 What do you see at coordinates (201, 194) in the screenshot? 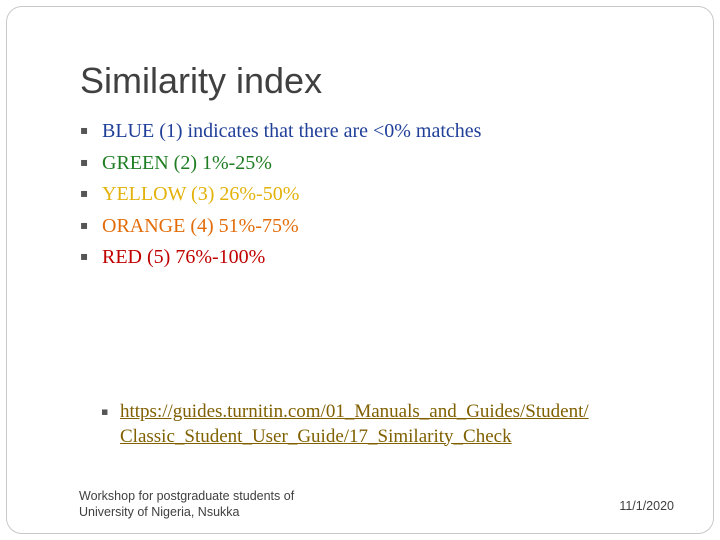
I see `bullet-text: YELLOW (3) 26%-50%` at bounding box center [201, 194].